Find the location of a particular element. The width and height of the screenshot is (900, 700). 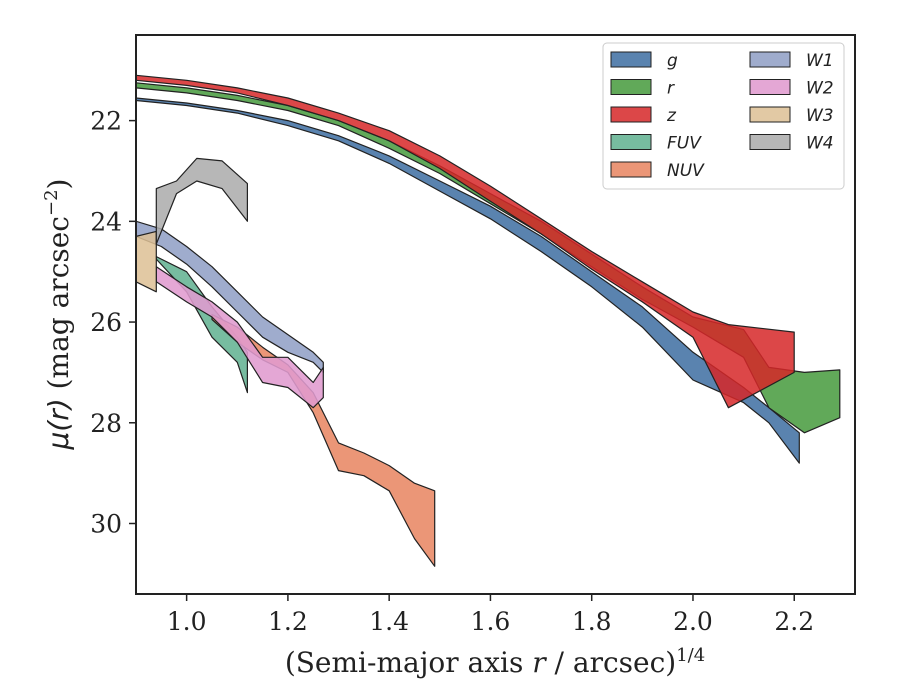

band-w4 is located at coordinates (201, 201).